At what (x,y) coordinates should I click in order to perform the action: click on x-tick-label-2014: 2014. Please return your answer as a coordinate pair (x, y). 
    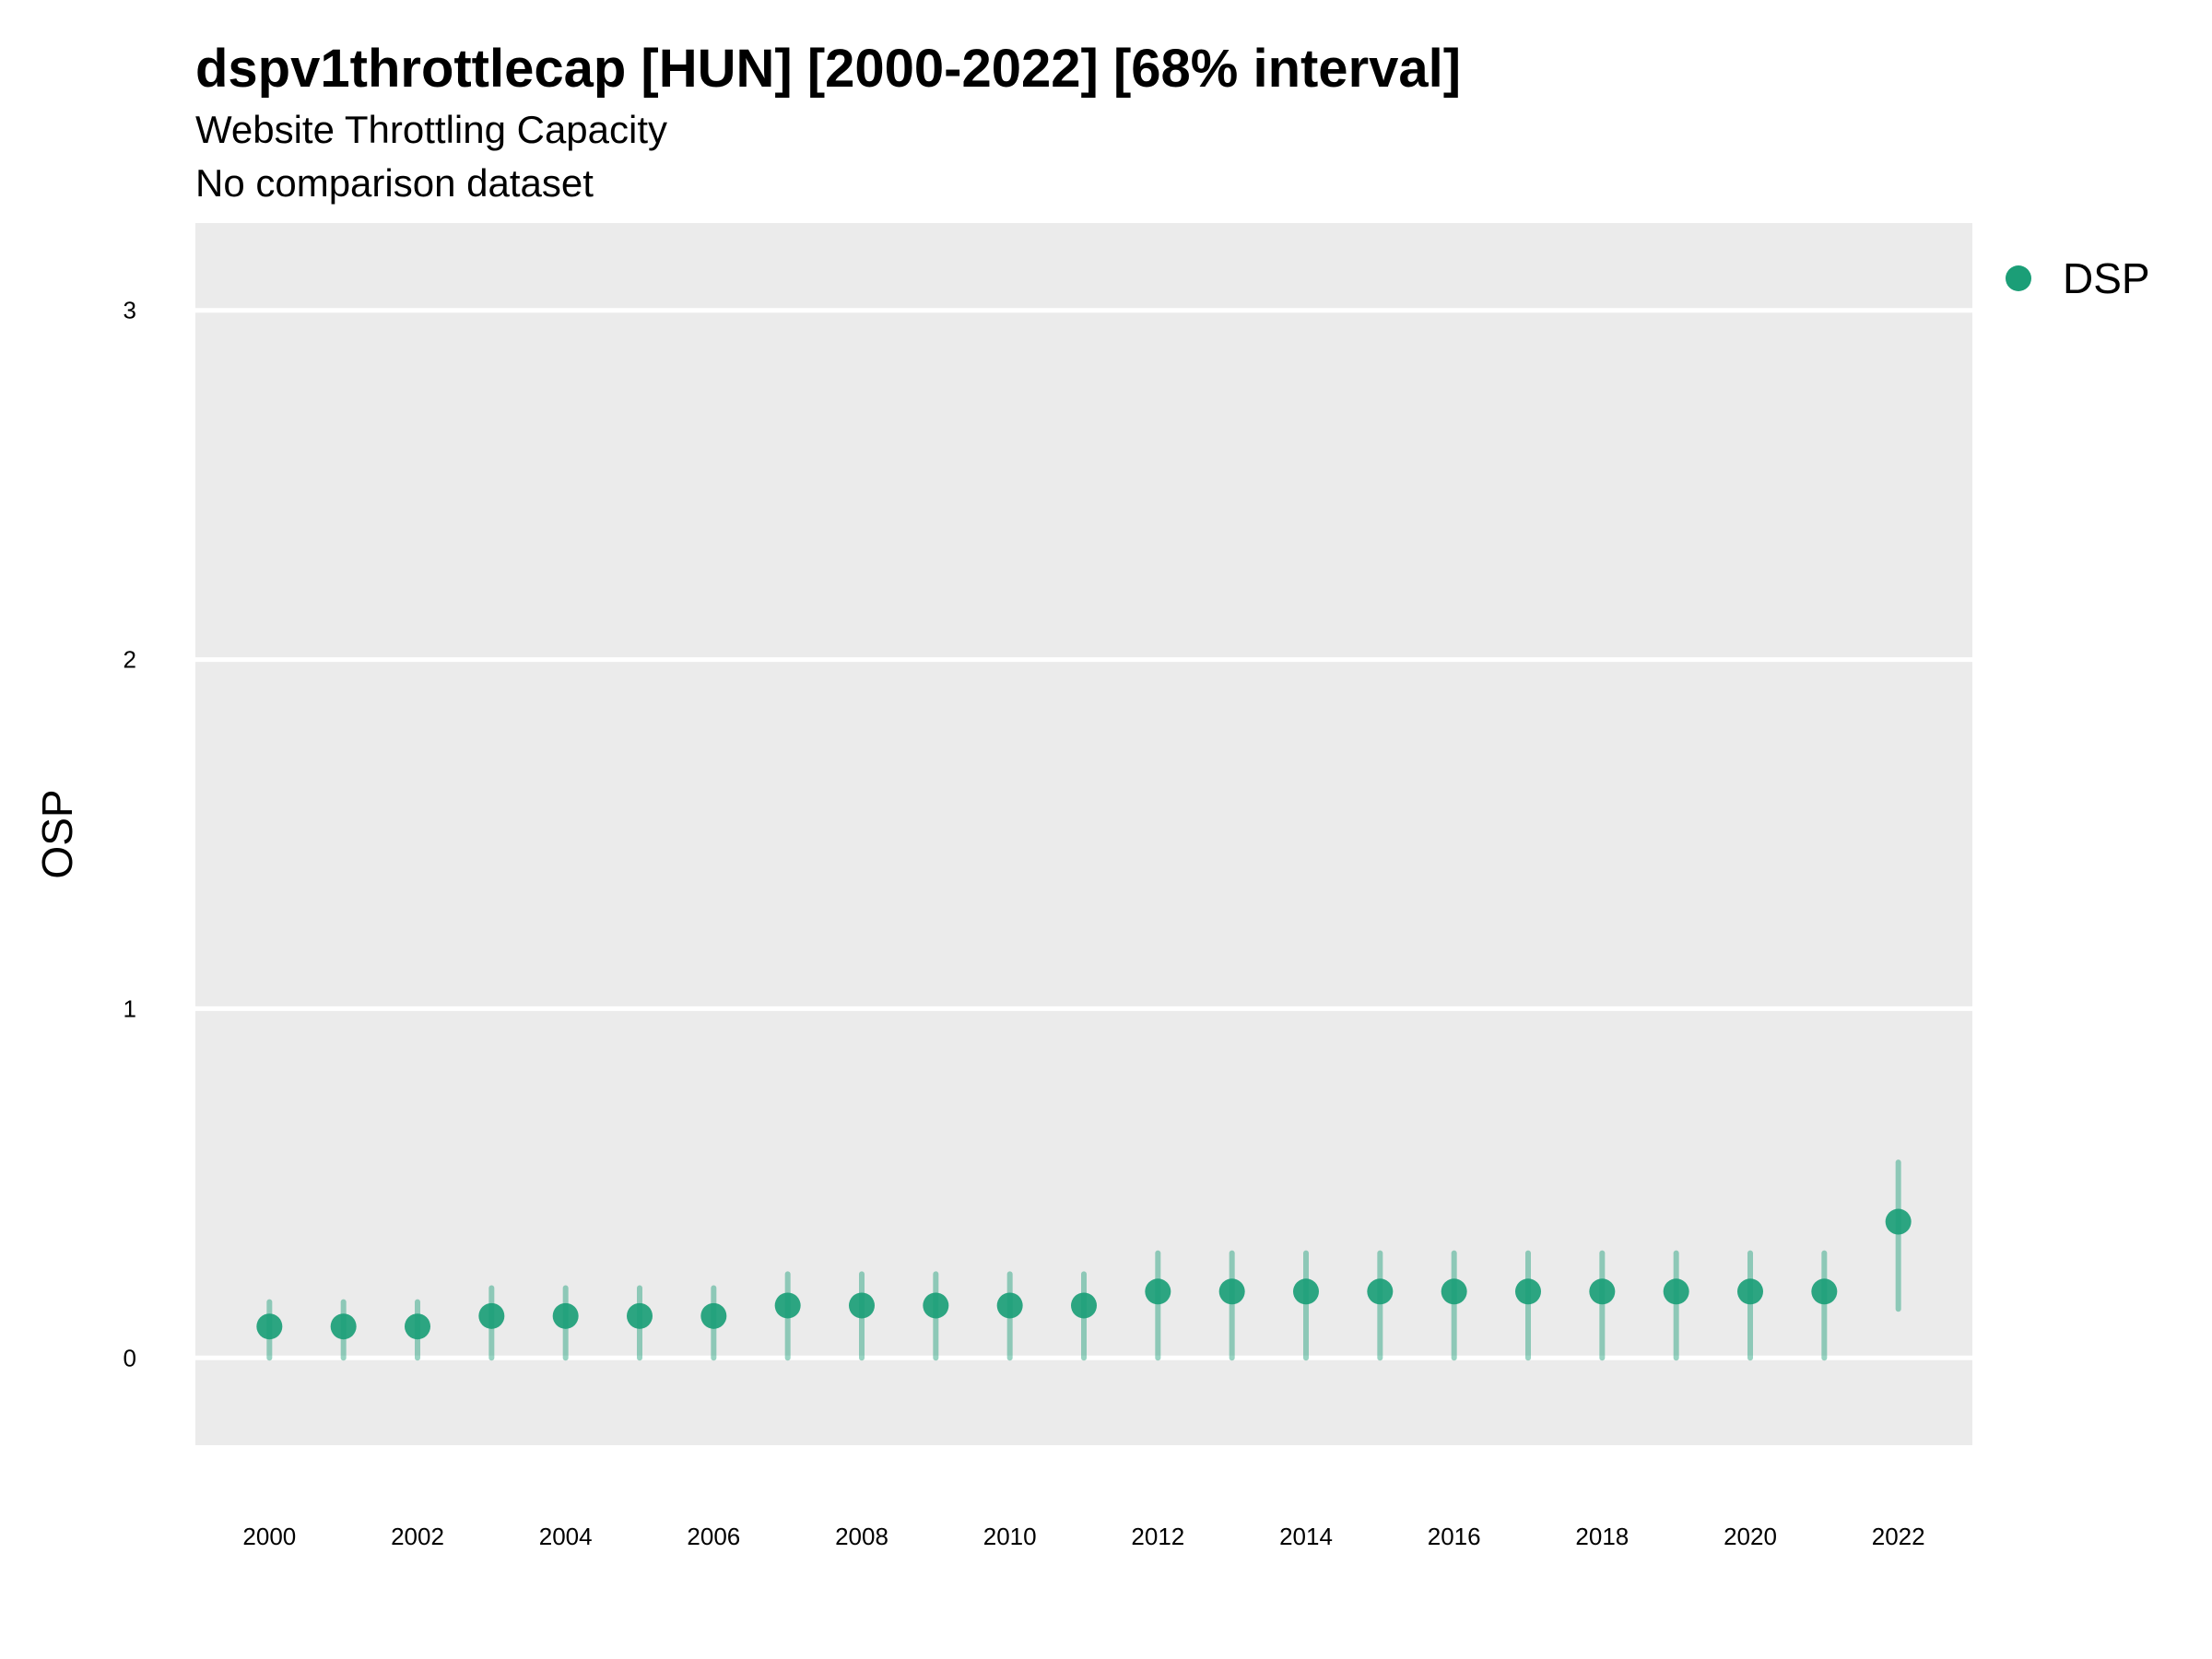
    Looking at the image, I should click on (1306, 1536).